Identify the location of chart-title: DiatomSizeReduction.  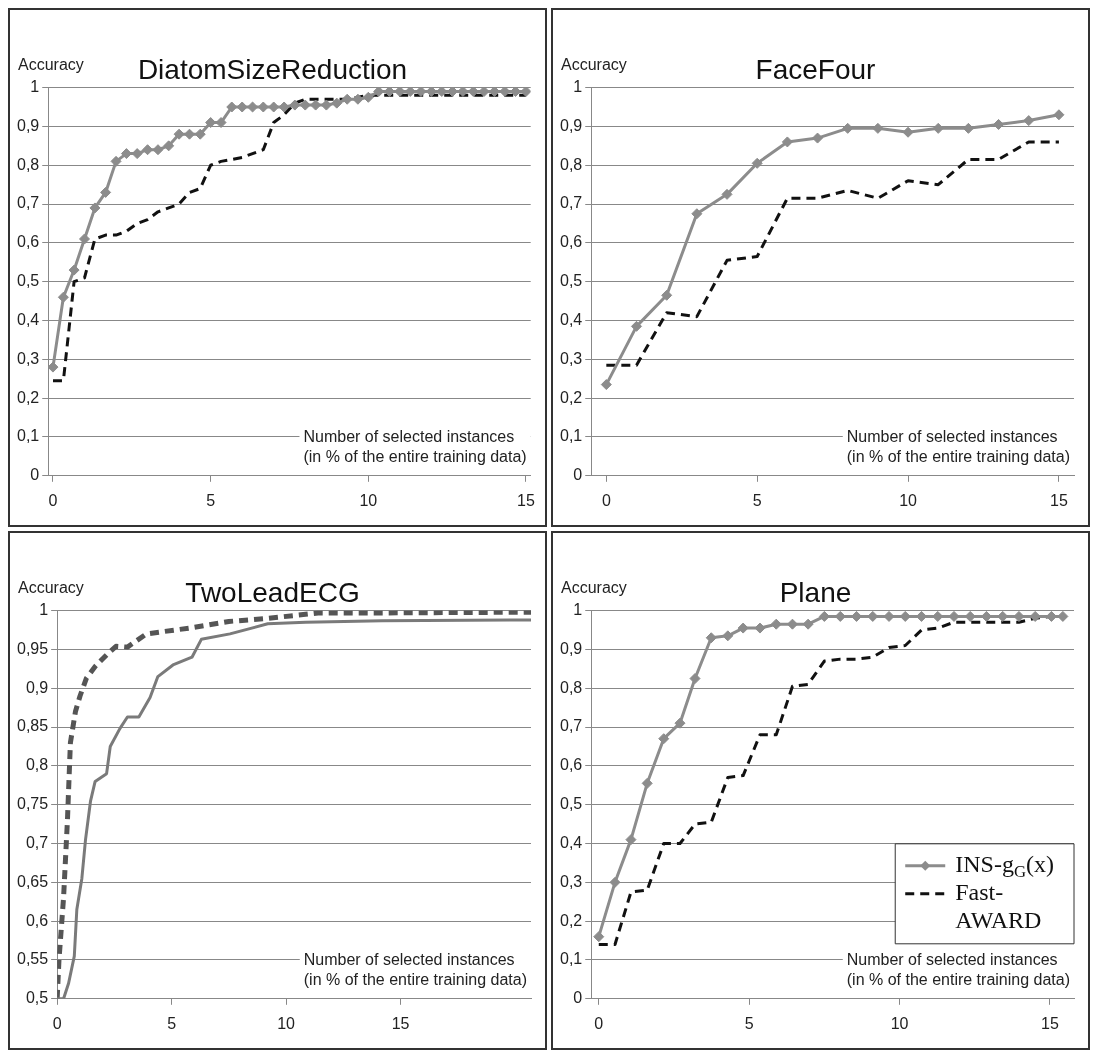
(272, 69).